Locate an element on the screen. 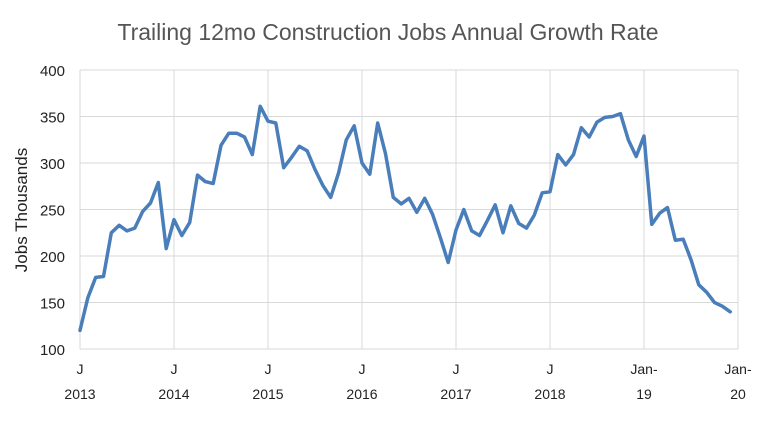  x-tick-label-line2: 20 is located at coordinates (738, 394).